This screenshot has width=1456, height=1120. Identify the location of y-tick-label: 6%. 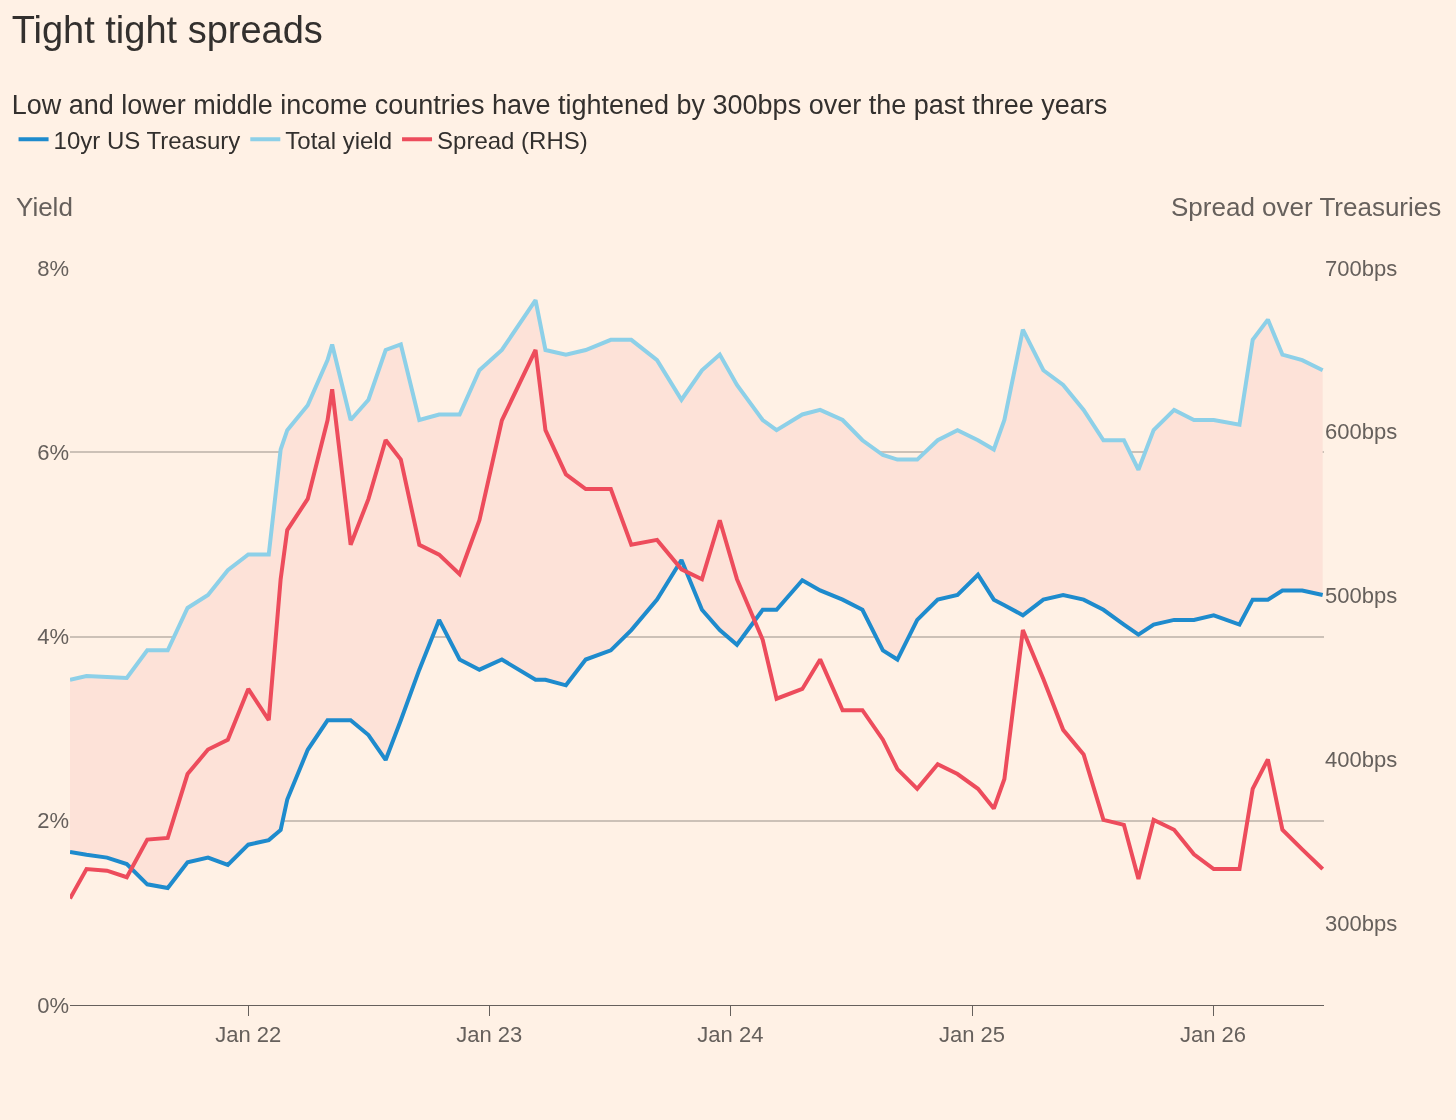
(53, 452).